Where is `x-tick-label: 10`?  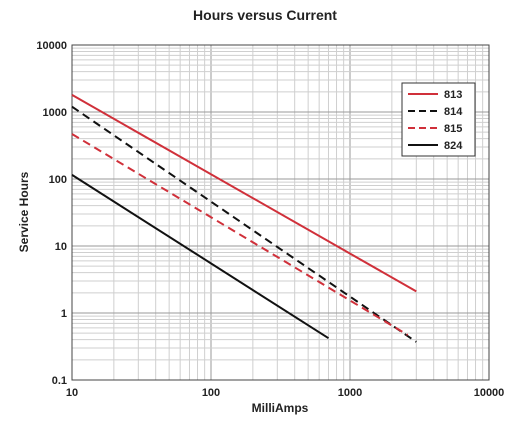 x-tick-label: 10 is located at coordinates (72, 393).